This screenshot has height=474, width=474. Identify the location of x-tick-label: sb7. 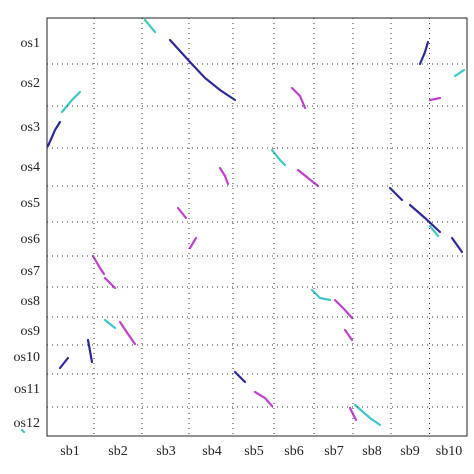
(333, 451).